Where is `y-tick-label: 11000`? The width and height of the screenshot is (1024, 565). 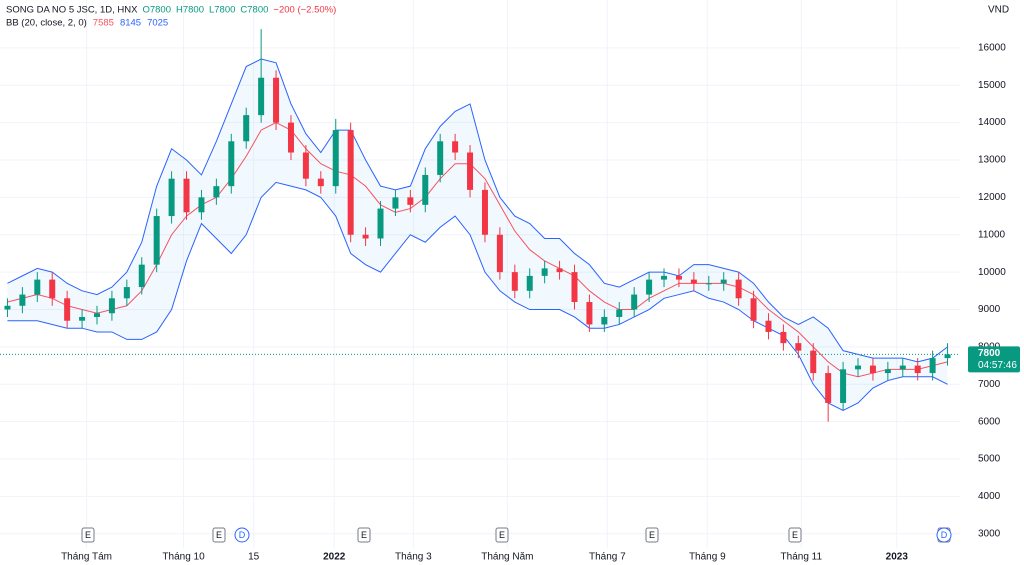
y-tick-label: 11000 is located at coordinates (992, 234).